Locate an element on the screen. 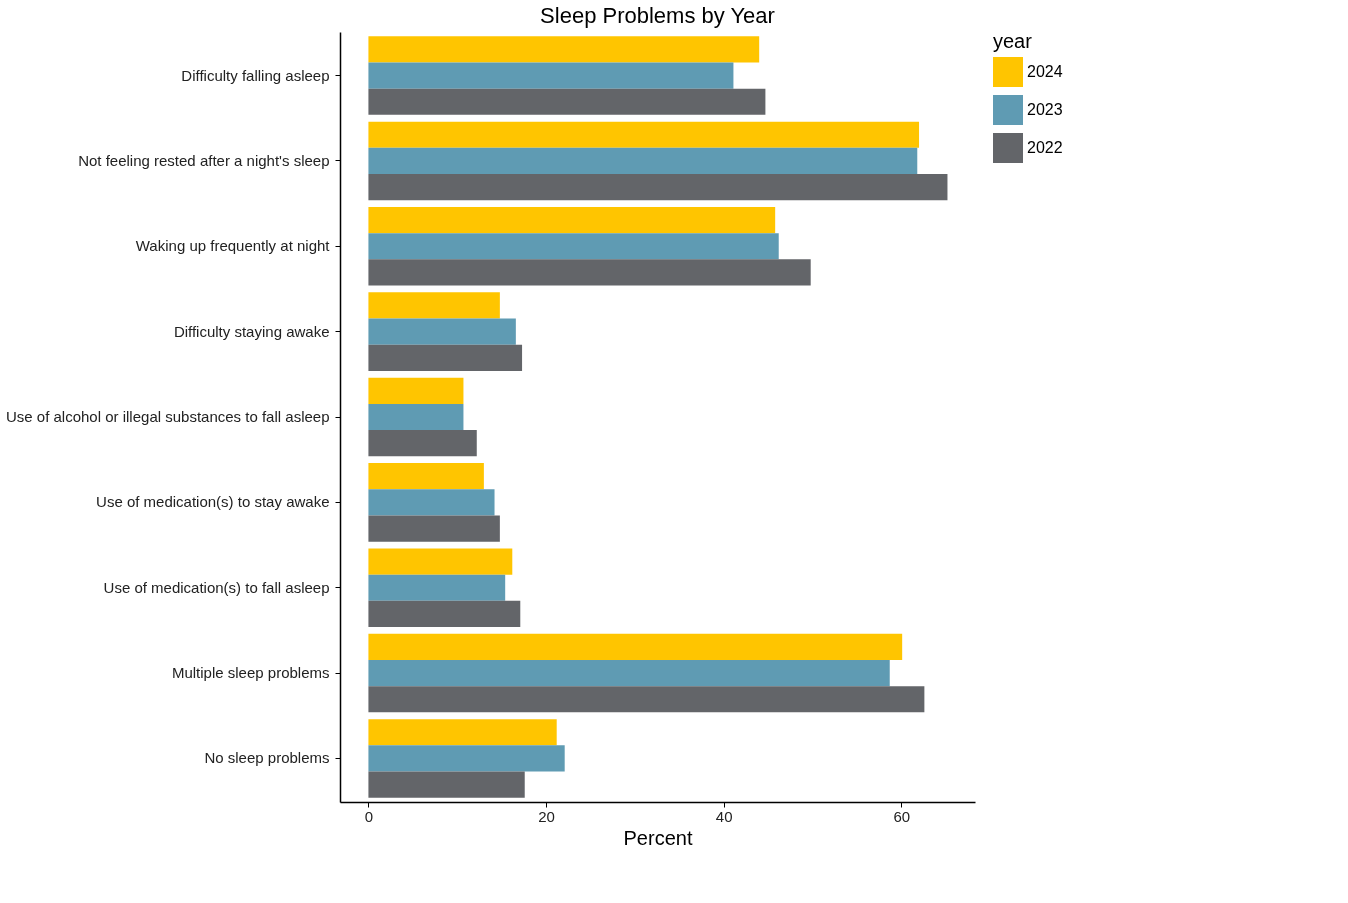 This screenshot has height=903, width=1348. x-tick-label: 0 is located at coordinates (369, 816).